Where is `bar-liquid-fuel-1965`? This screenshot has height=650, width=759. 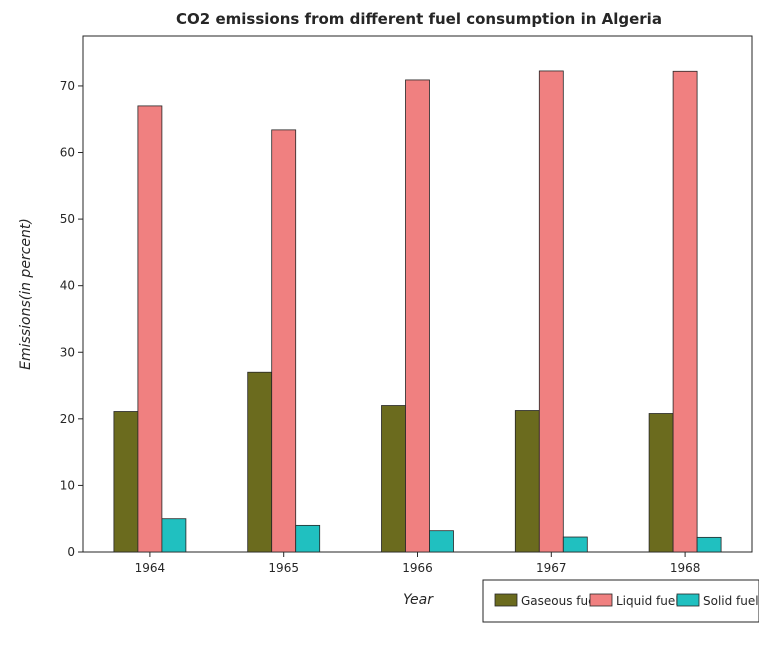
bar-liquid-fuel-1965 is located at coordinates (284, 341).